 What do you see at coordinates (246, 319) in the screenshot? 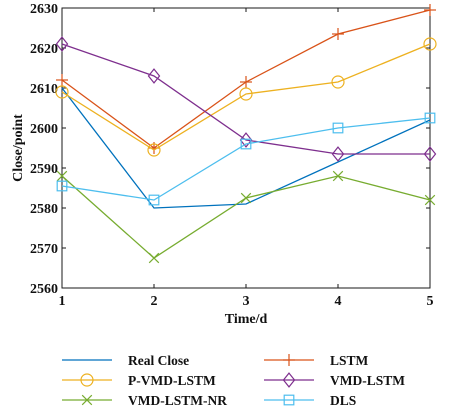
I see `x-axis-title: Time/d` at bounding box center [246, 319].